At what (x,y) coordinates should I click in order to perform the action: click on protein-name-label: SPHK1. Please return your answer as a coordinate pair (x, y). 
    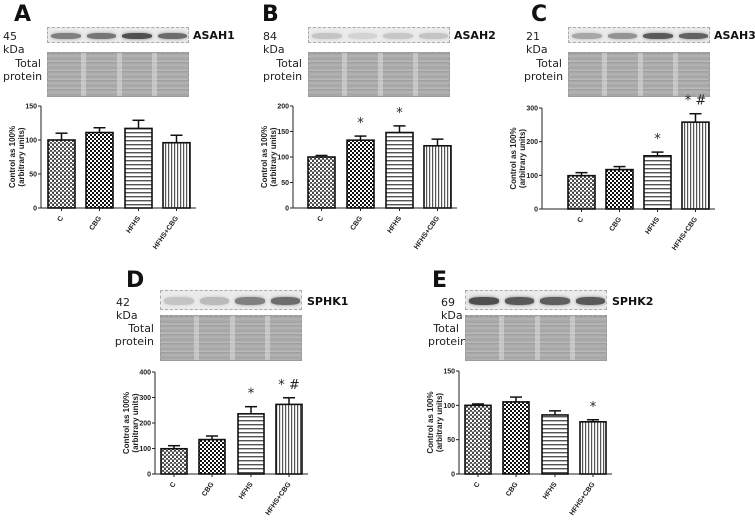
    Looking at the image, I should click on (328, 301).